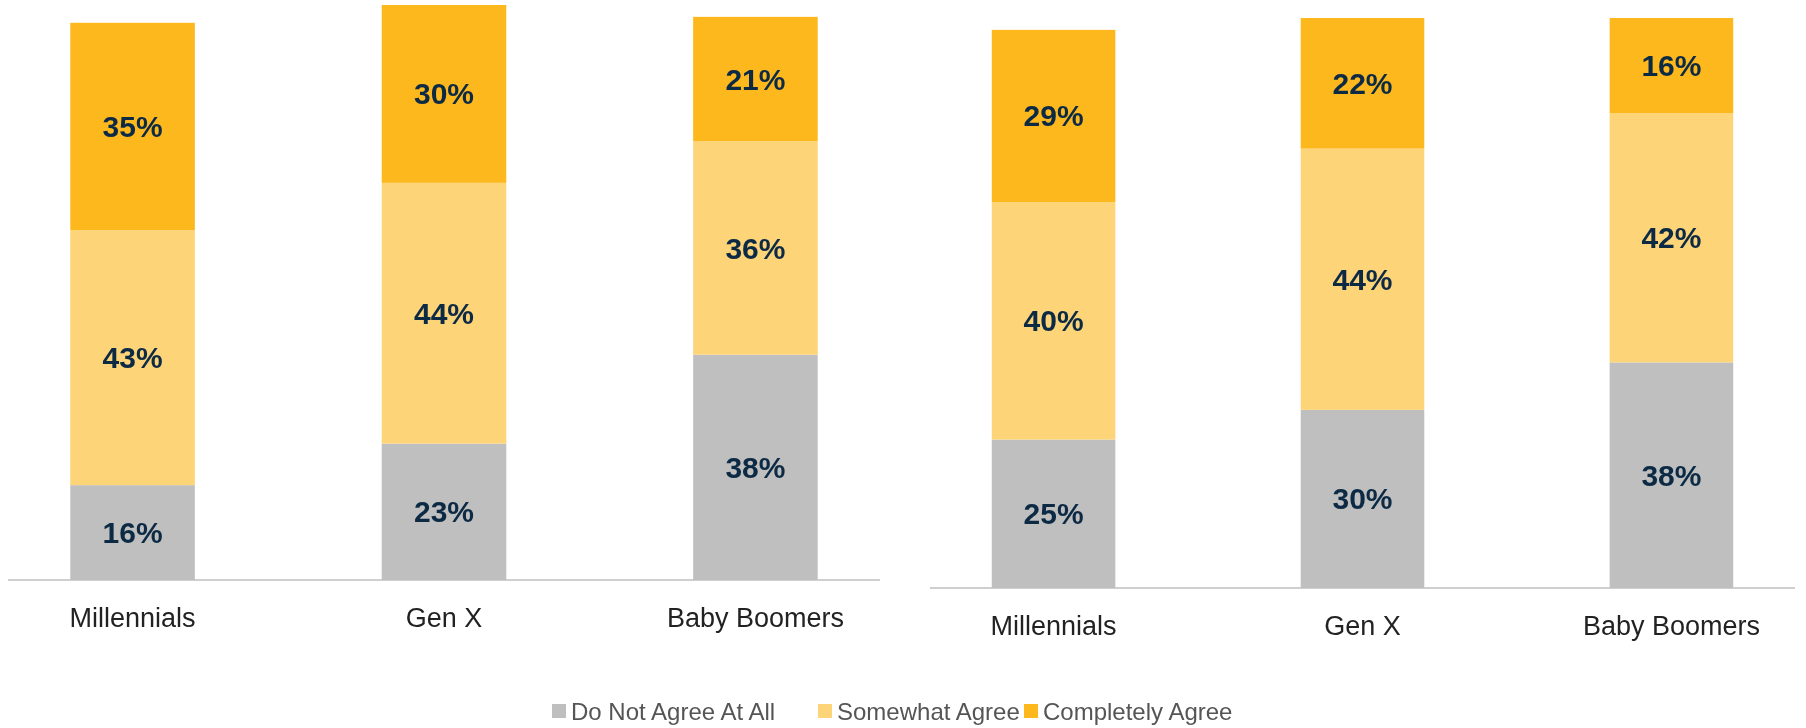 The height and width of the screenshot is (728, 1806). I want to click on data-label: 43%, so click(132, 358).